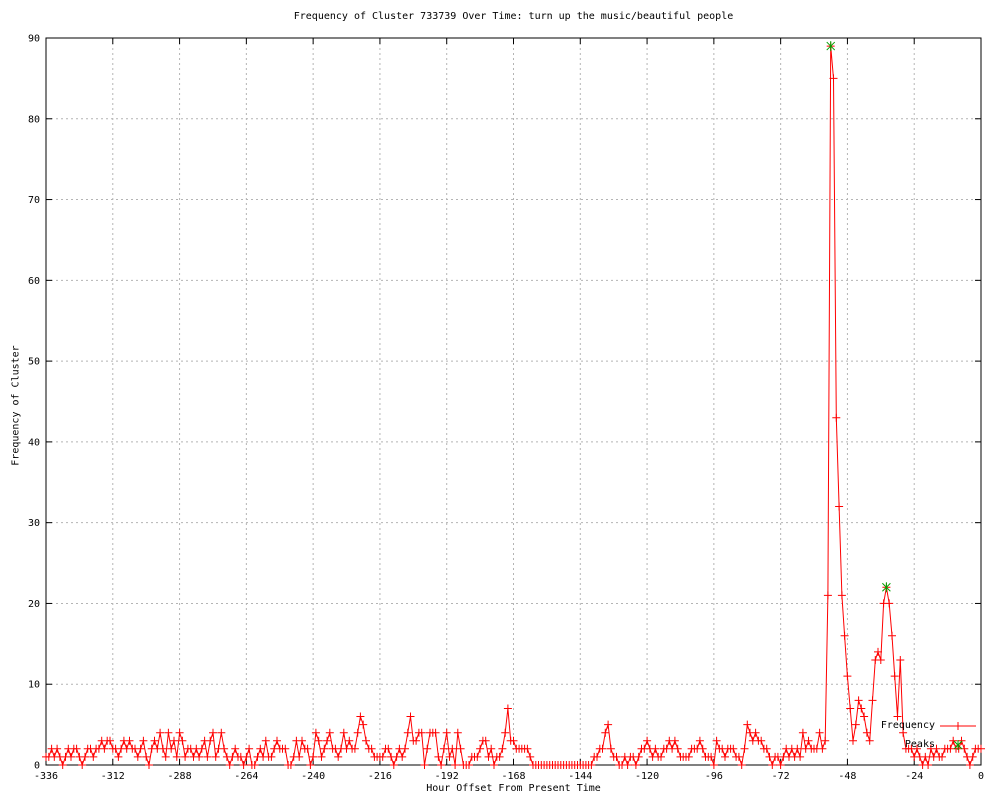 The width and height of the screenshot is (1000, 800). I want to click on legend-peaks-sample-star, so click(958, 745).